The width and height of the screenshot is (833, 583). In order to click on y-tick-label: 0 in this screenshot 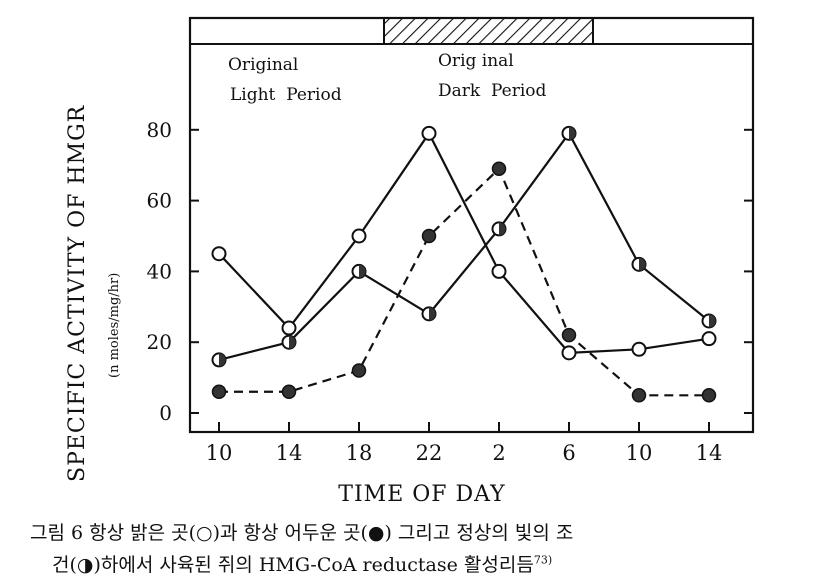, I will do `click(165, 413)`.